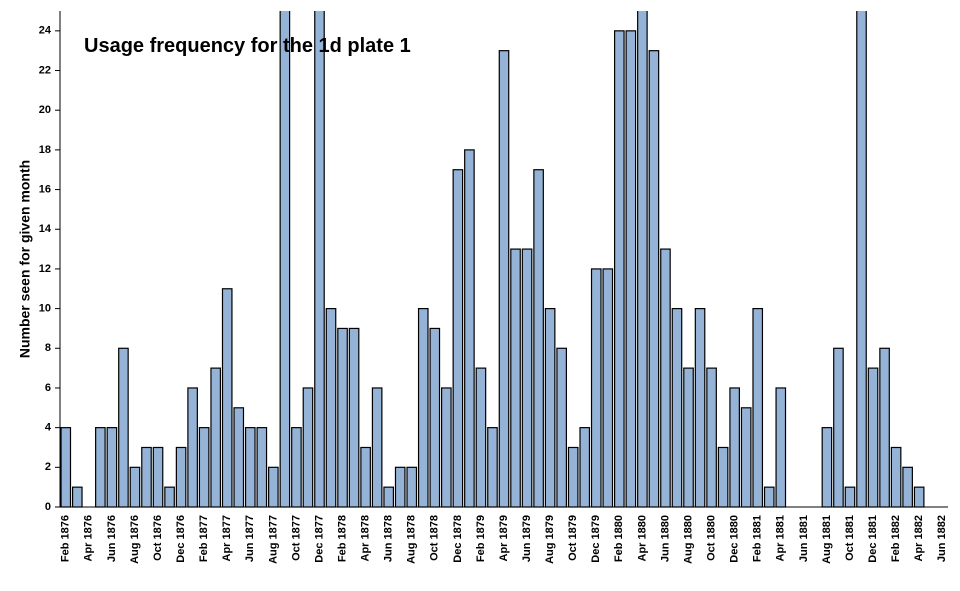 This screenshot has width=960, height=591. I want to click on x-tick-label: Aug 1881, so click(827, 539).